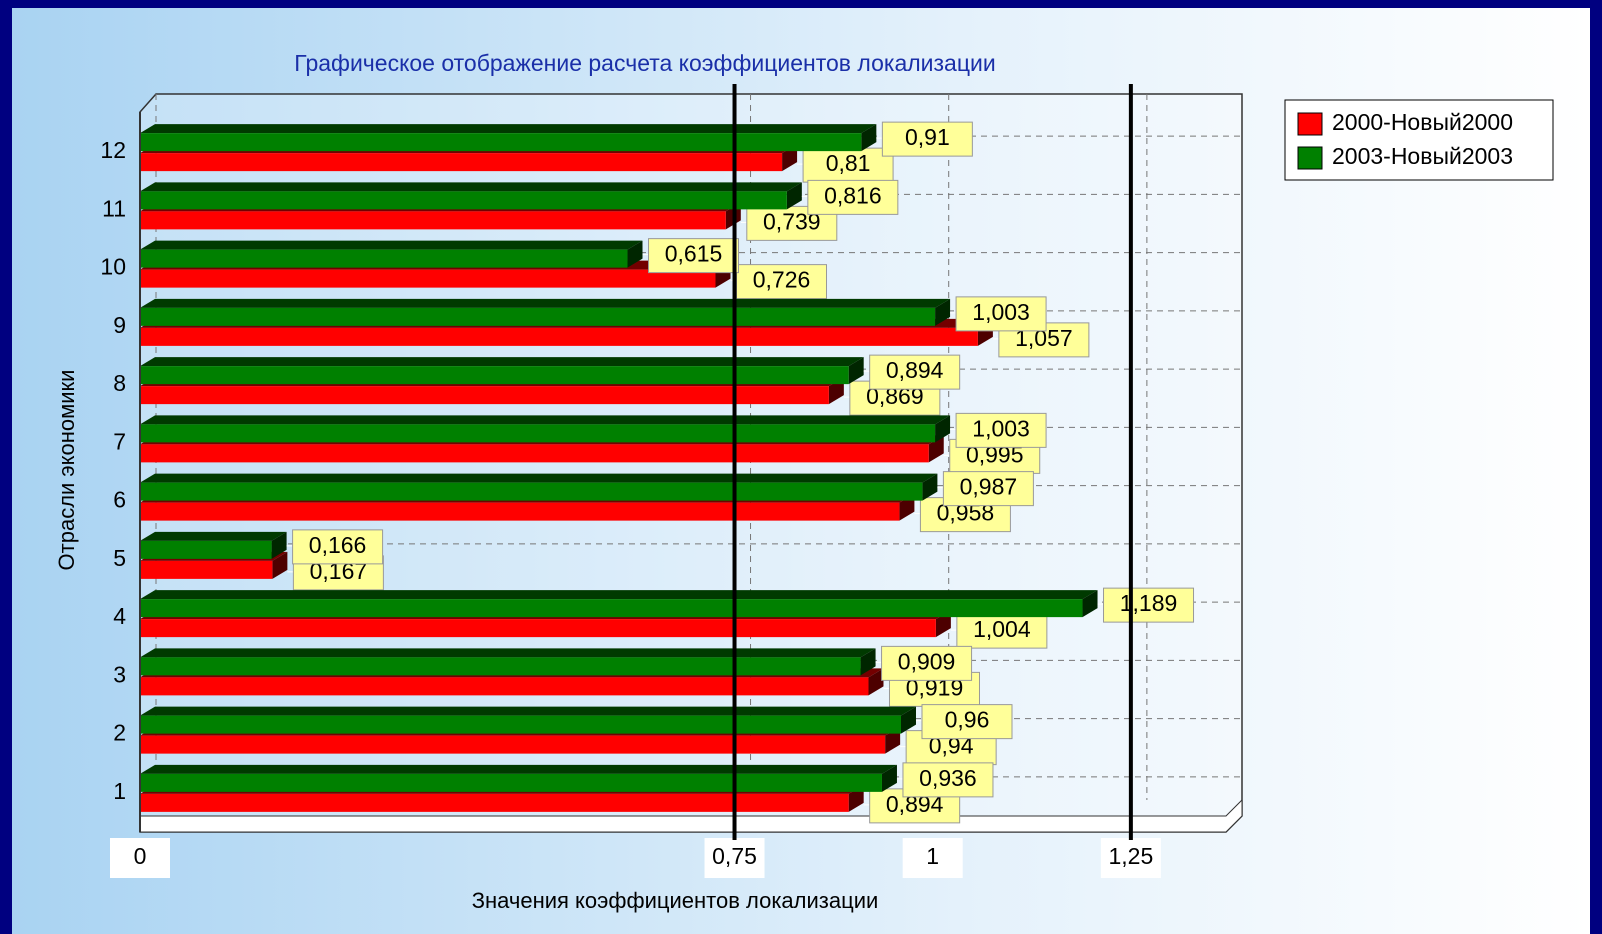 This screenshot has width=1602, height=934. I want to click on y-tick-label: 8, so click(119, 383).